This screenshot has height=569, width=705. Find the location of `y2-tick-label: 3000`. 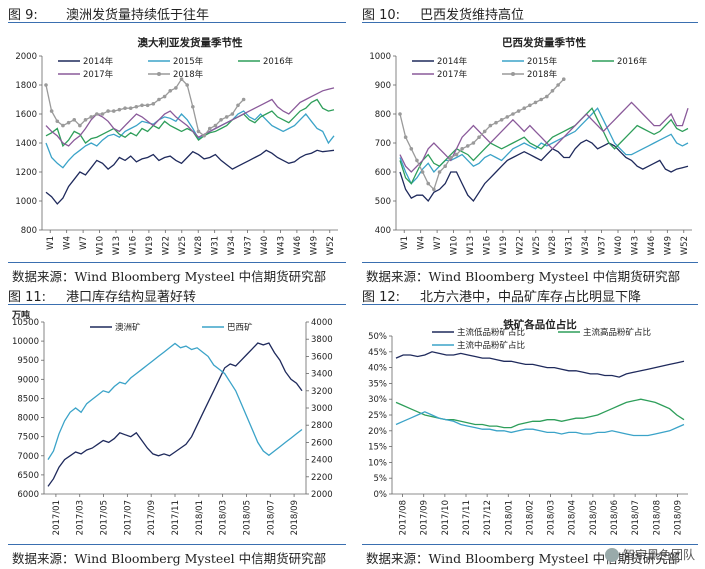

y2-tick-label: 3000 is located at coordinates (322, 409).